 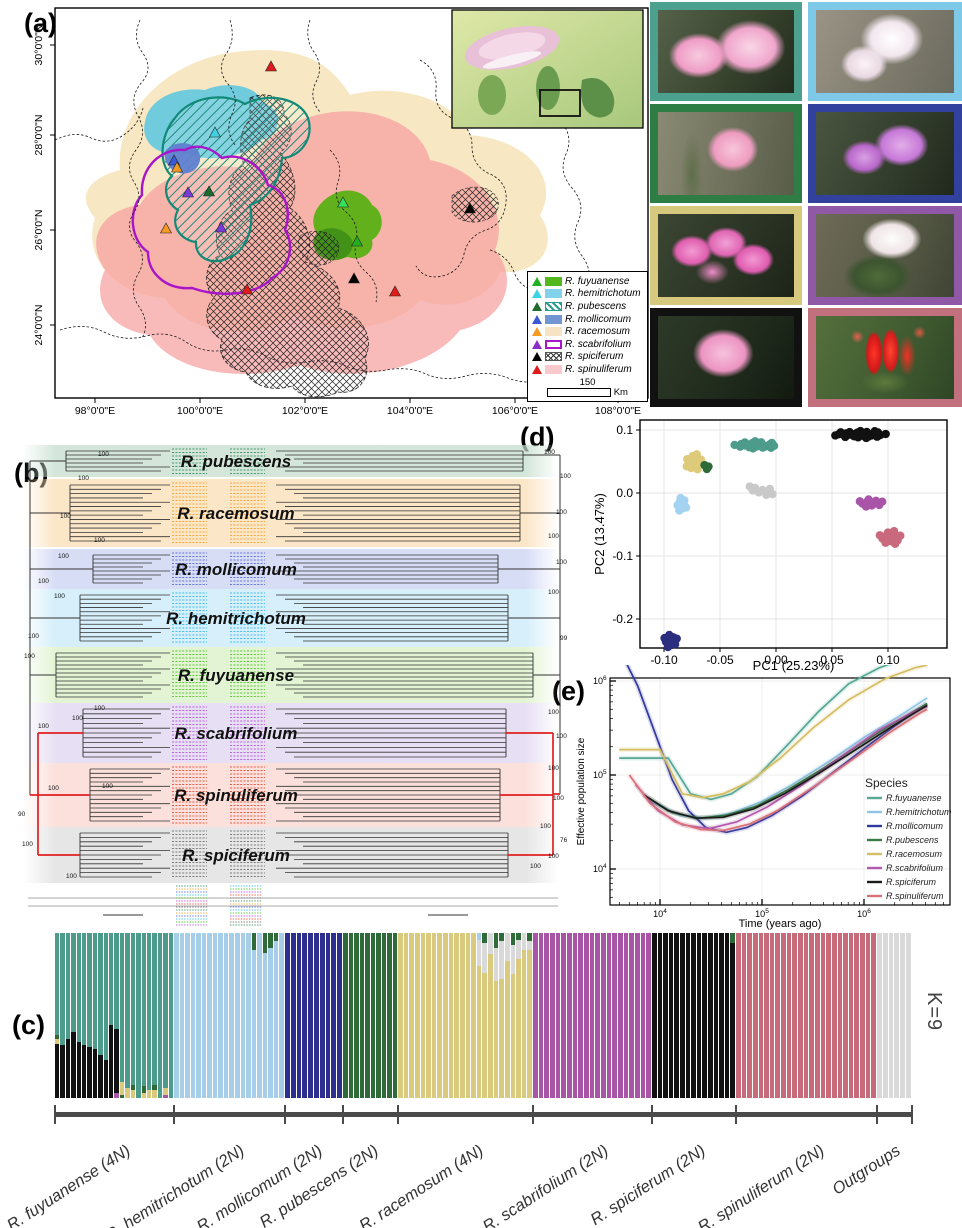 What do you see at coordinates (597, 281) in the screenshot?
I see `species-name: R. fuyuanense` at bounding box center [597, 281].